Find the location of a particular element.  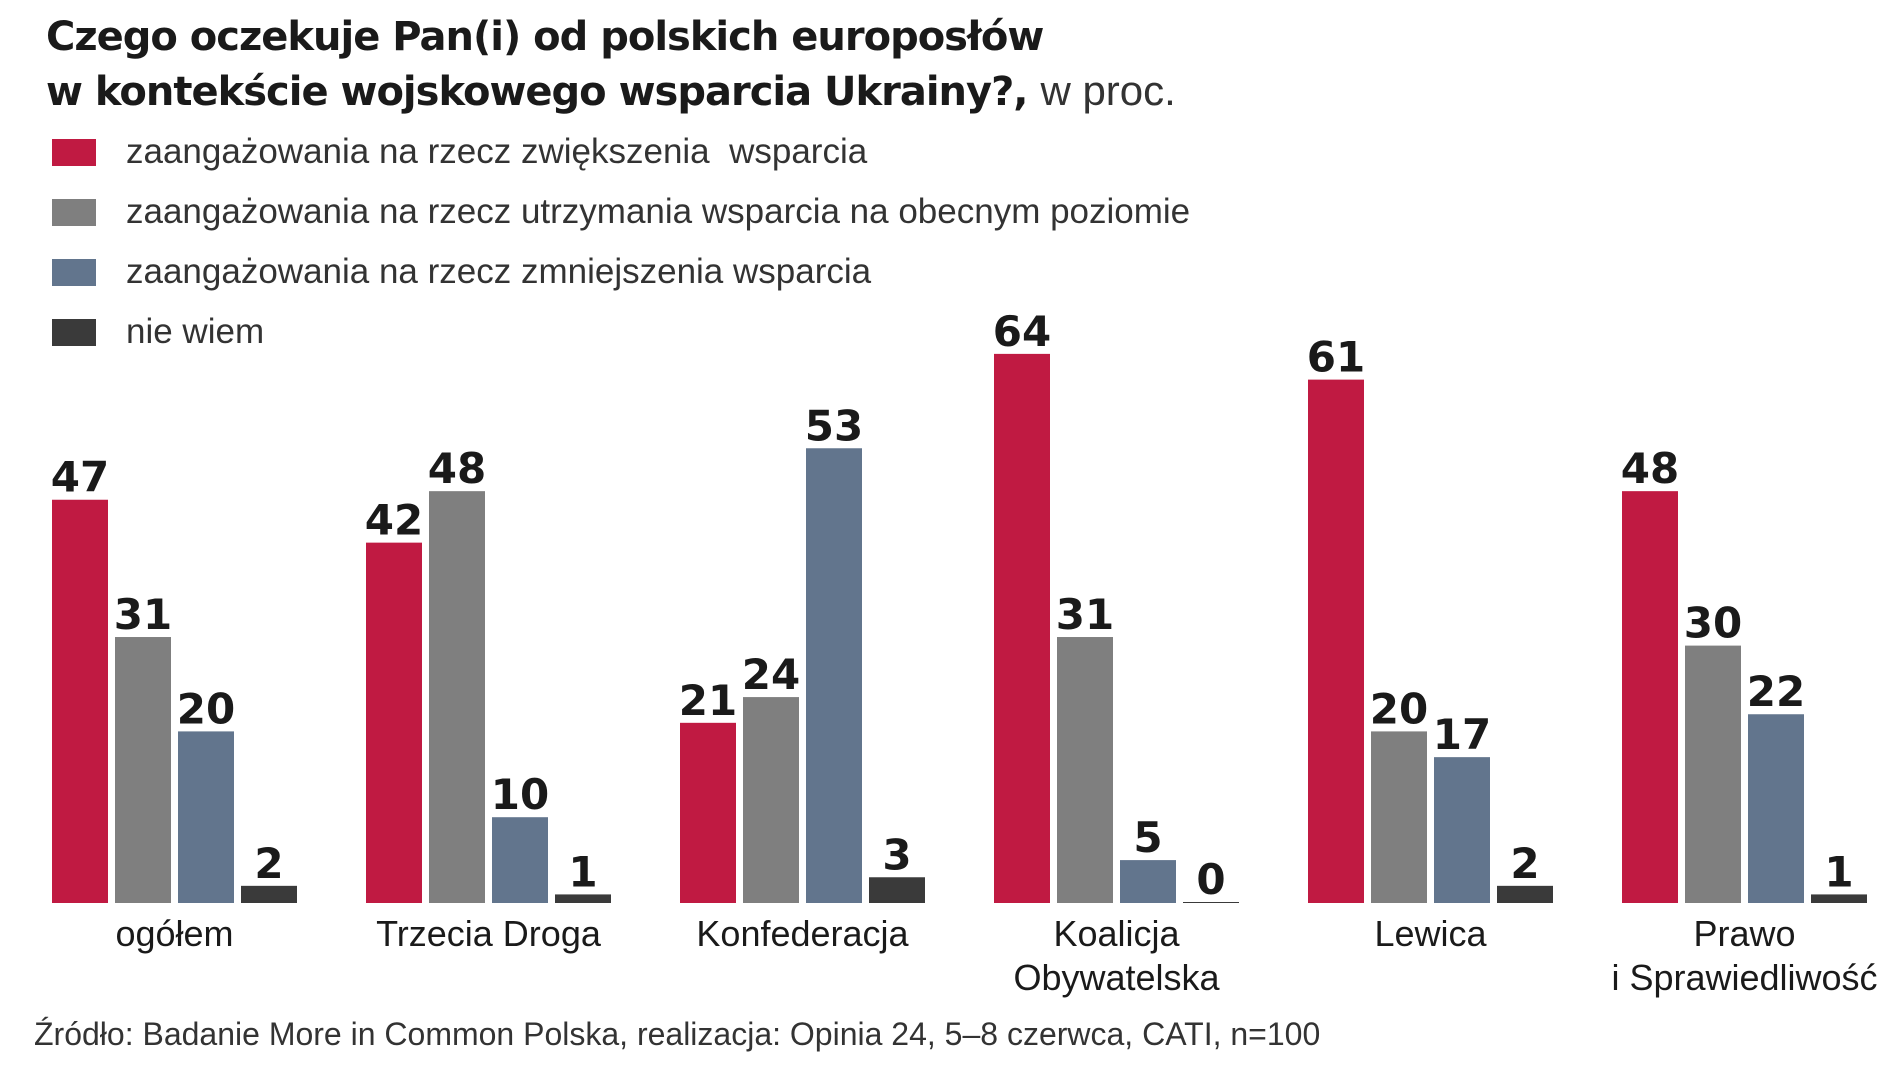

bar-g4-s0 is located at coordinates (1336, 641).